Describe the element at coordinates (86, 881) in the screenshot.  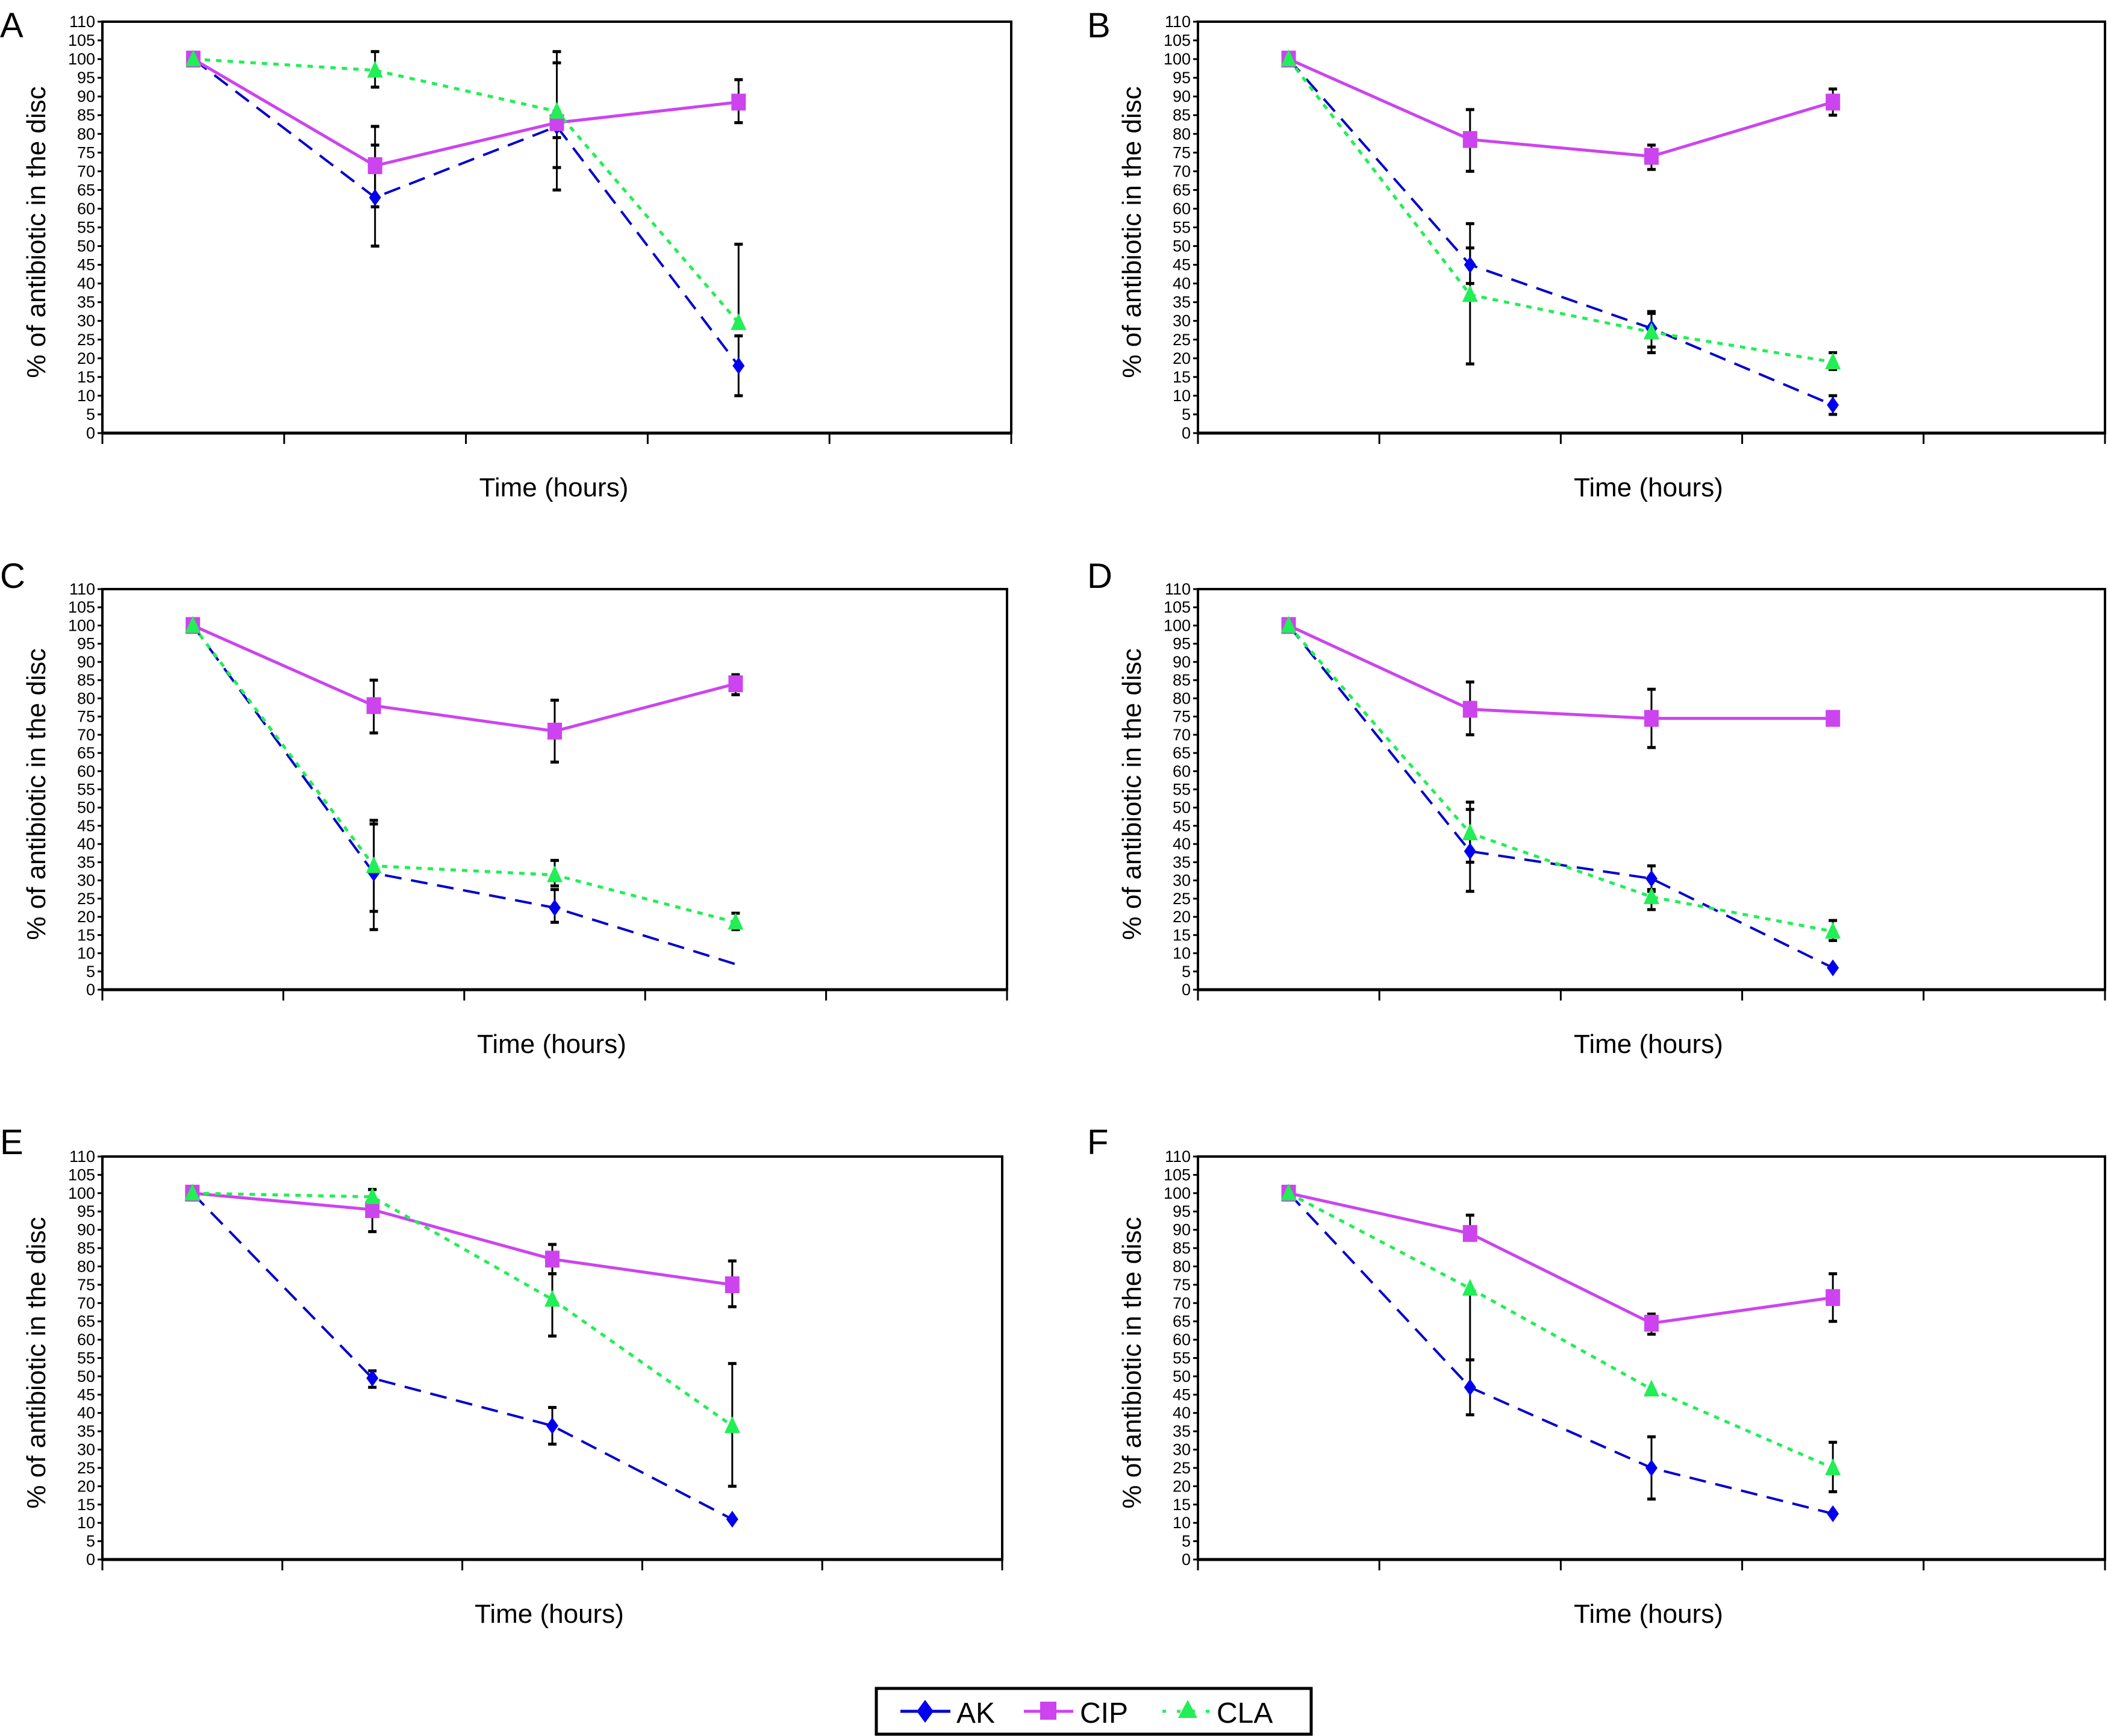
I see `panel-c-y-tick-label: 30` at that location.